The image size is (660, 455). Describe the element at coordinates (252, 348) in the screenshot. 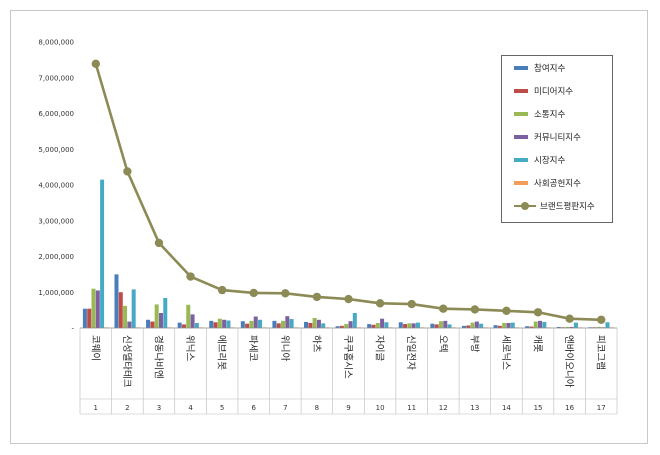

I see `category-label: 파세코` at that location.